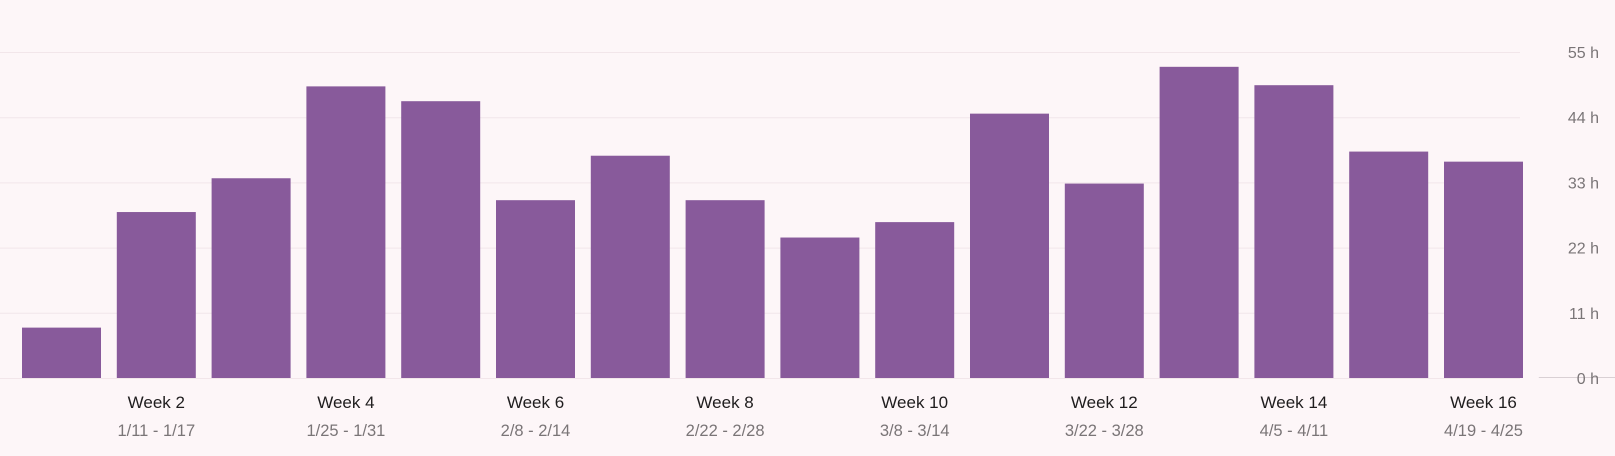  What do you see at coordinates (1588, 379) in the screenshot?
I see `y-tick-label: 0 h` at bounding box center [1588, 379].